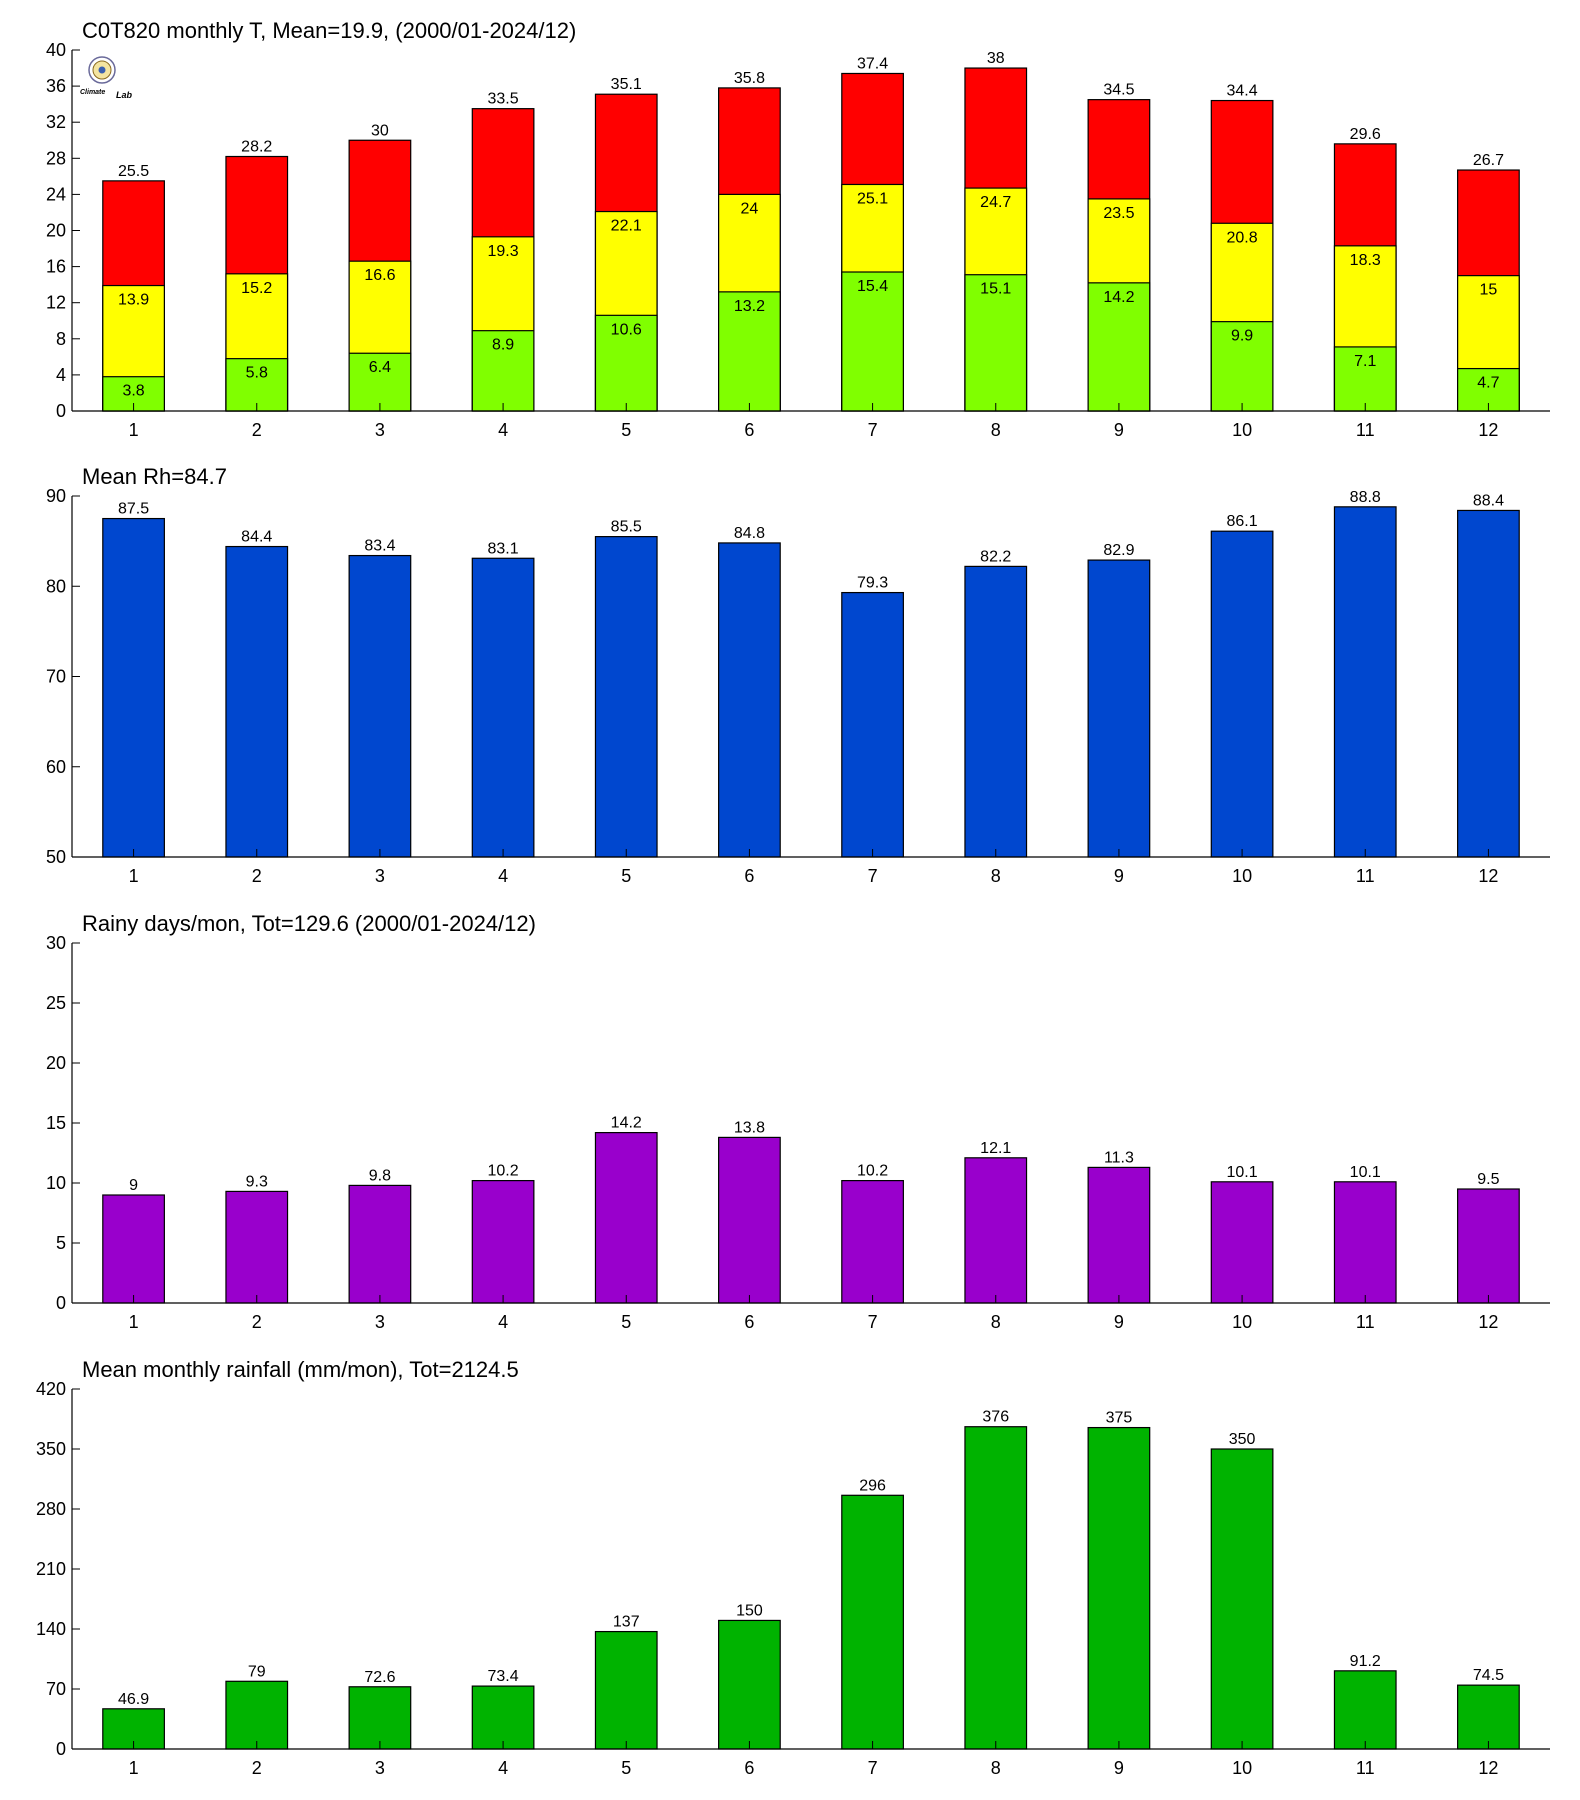 The height and width of the screenshot is (1800, 1580). What do you see at coordinates (1488, 500) in the screenshot?
I see `humidity-value-label-s0-m12: 88.4` at bounding box center [1488, 500].